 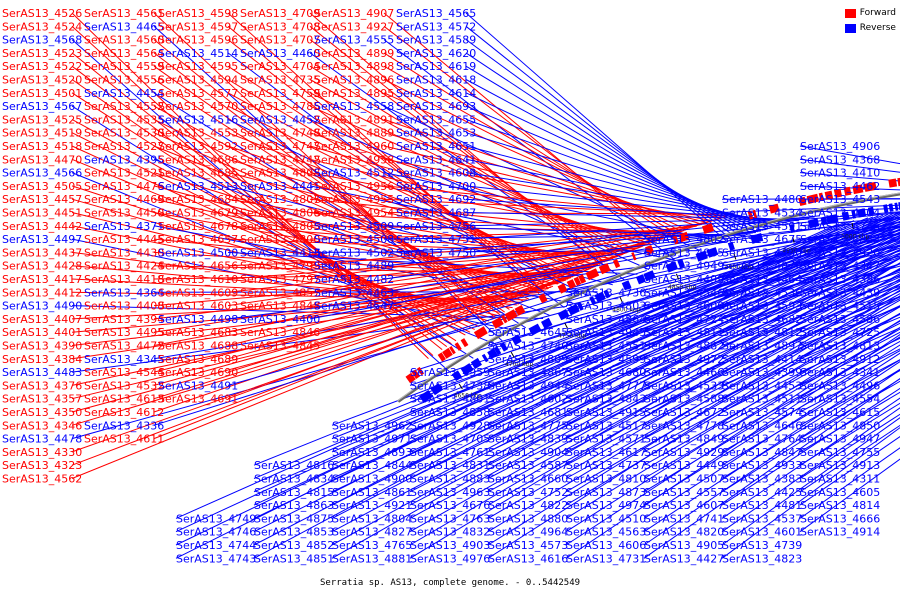 What do you see at coordinates (762, 412) in the screenshot?
I see `reverse-gene-label: SerAS13_4574` at bounding box center [762, 412].